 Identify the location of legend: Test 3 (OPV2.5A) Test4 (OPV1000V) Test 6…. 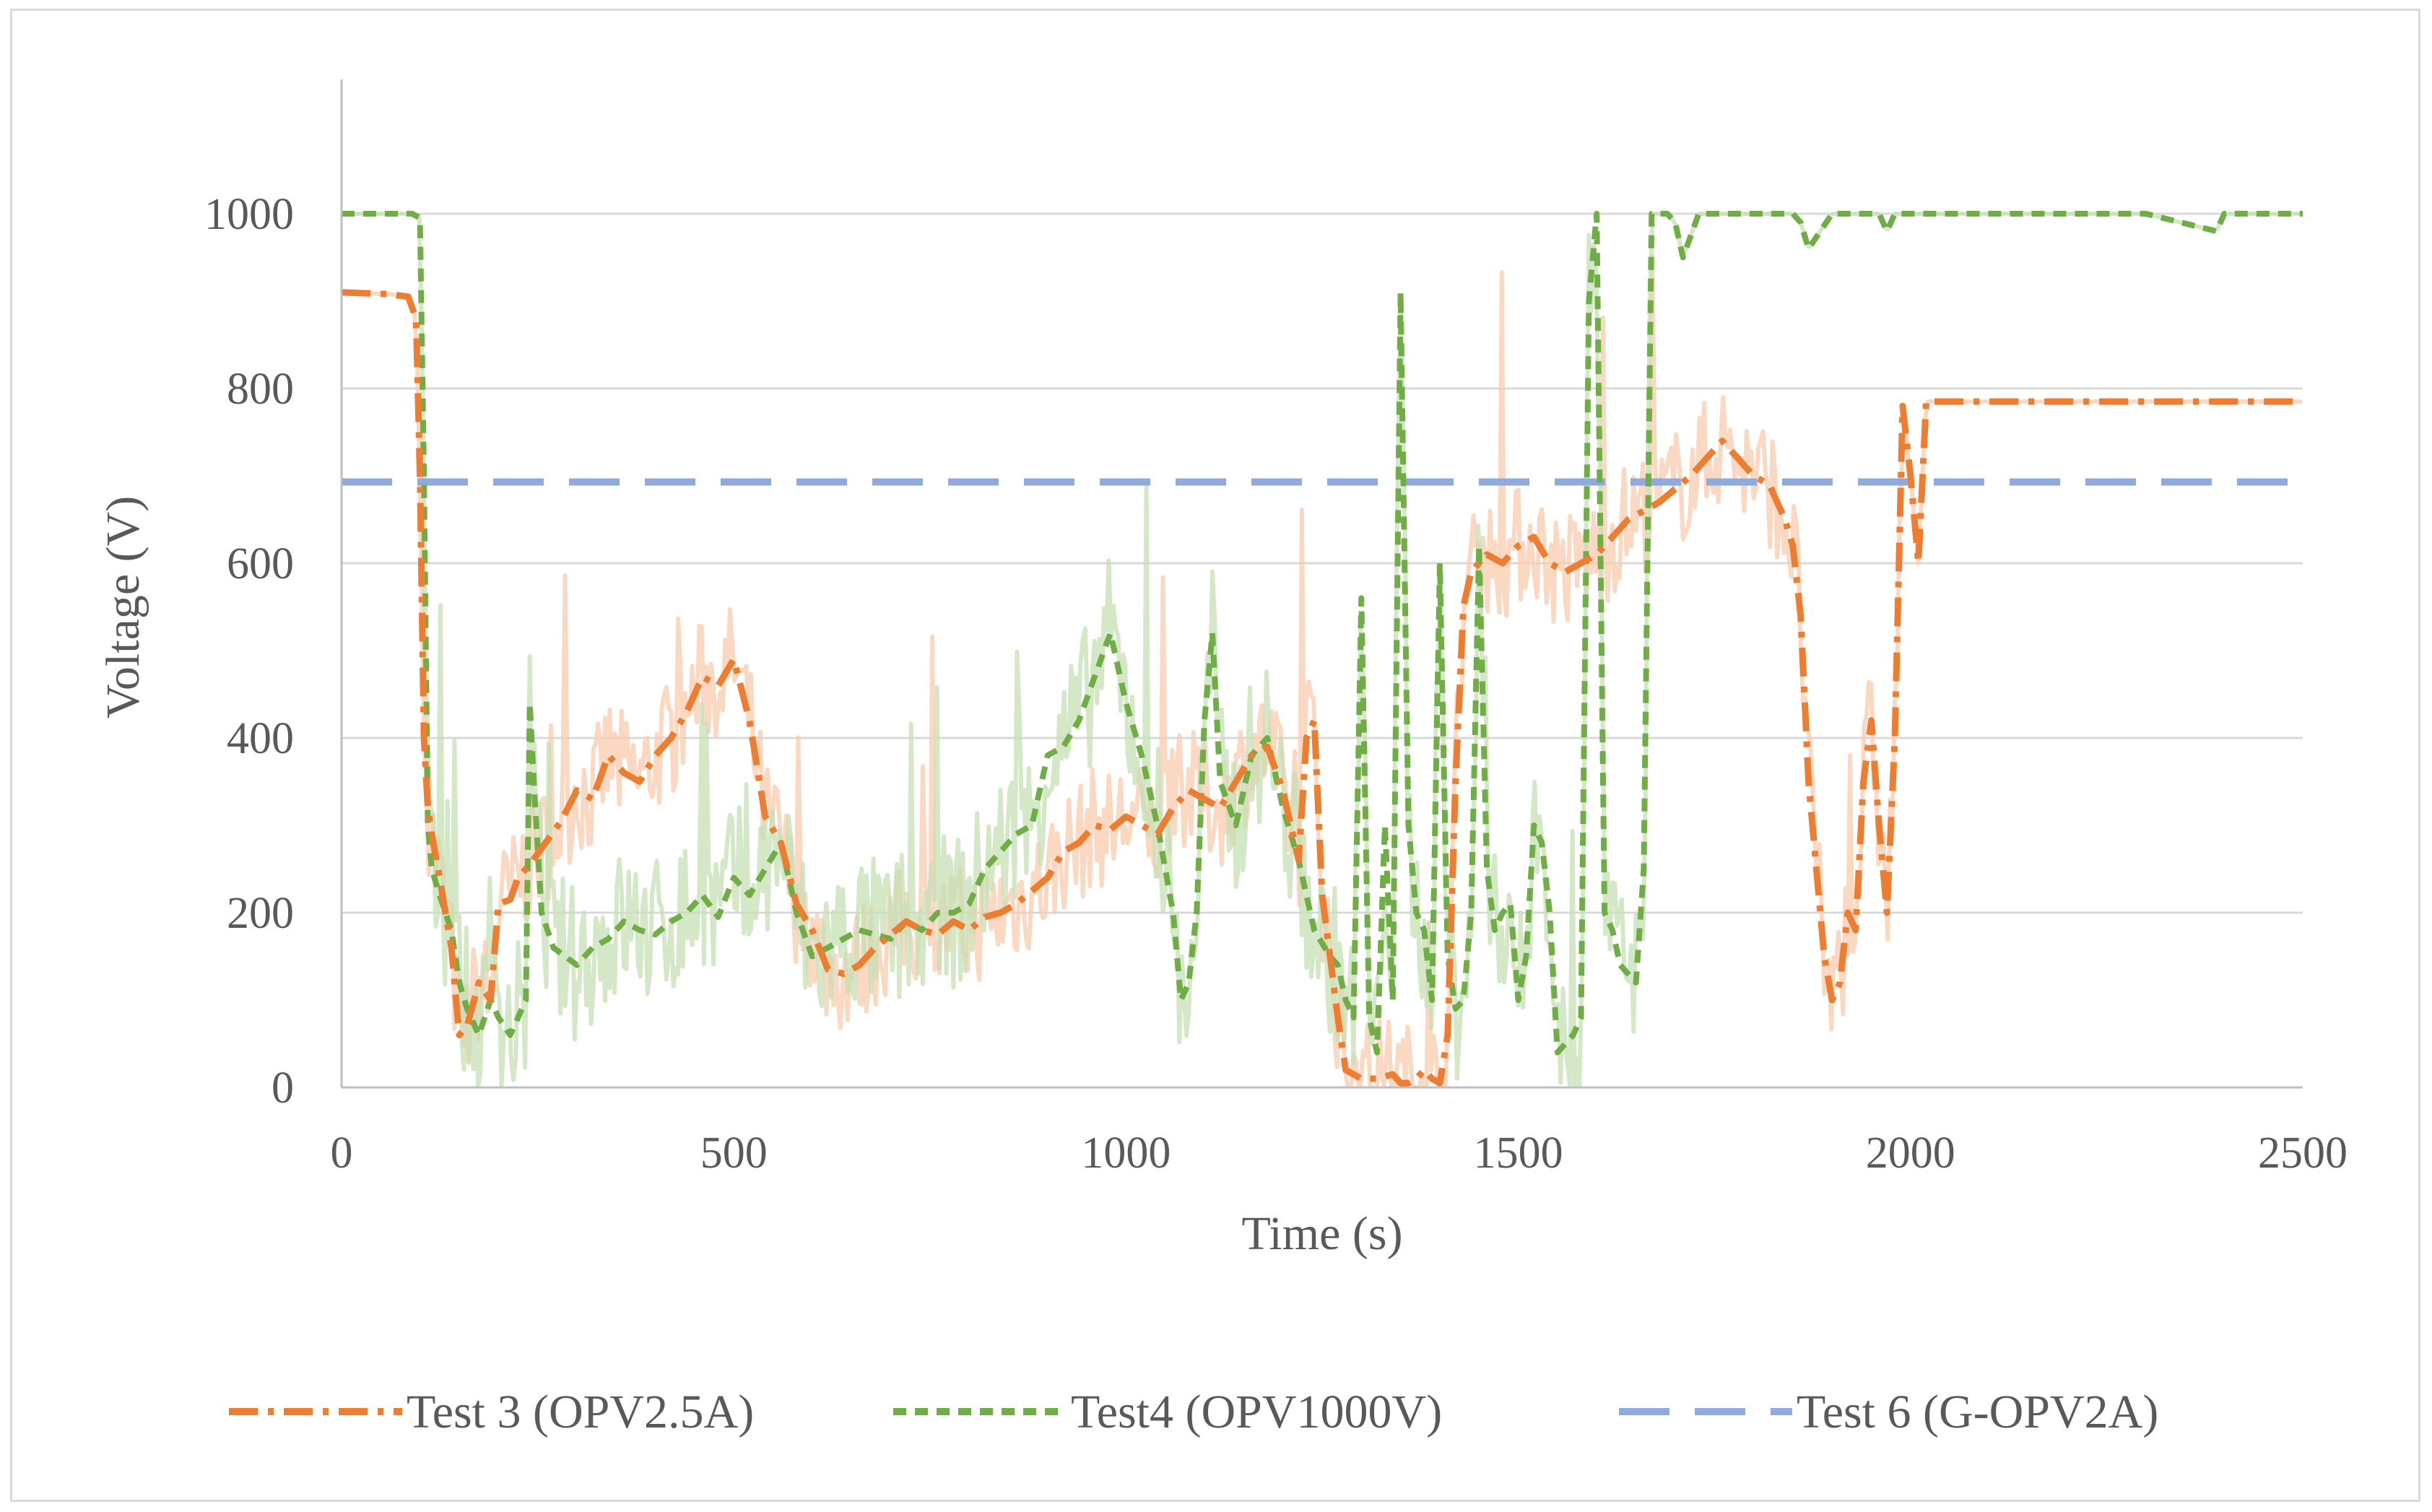
(1193, 1412).